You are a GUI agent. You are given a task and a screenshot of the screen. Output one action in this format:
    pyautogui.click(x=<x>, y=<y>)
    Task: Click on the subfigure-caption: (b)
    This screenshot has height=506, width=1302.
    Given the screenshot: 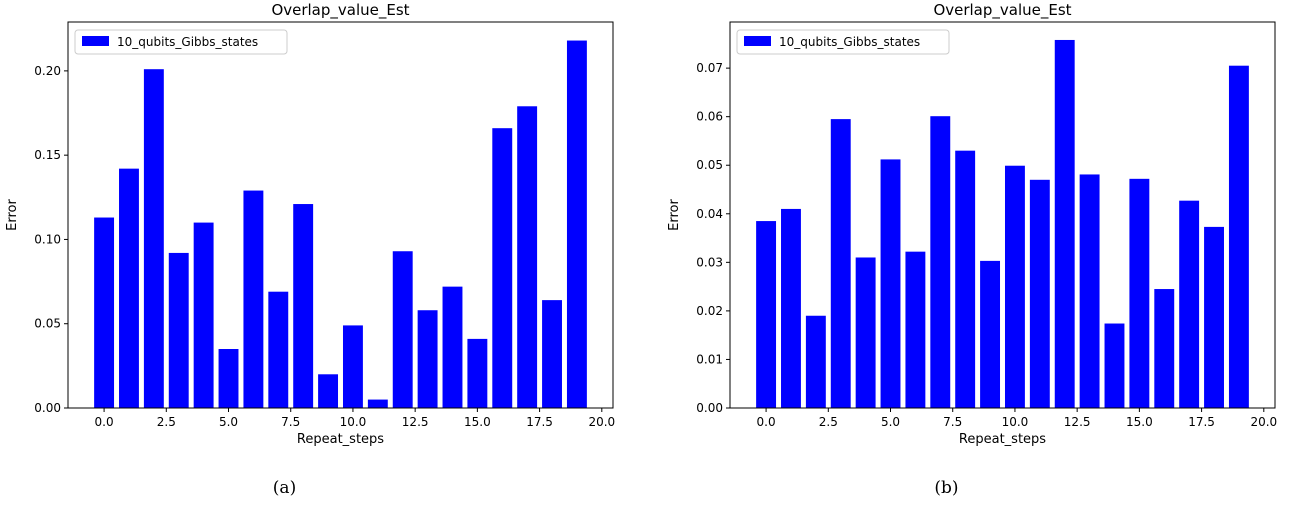 What is the action you would take?
    pyautogui.click(x=946, y=488)
    